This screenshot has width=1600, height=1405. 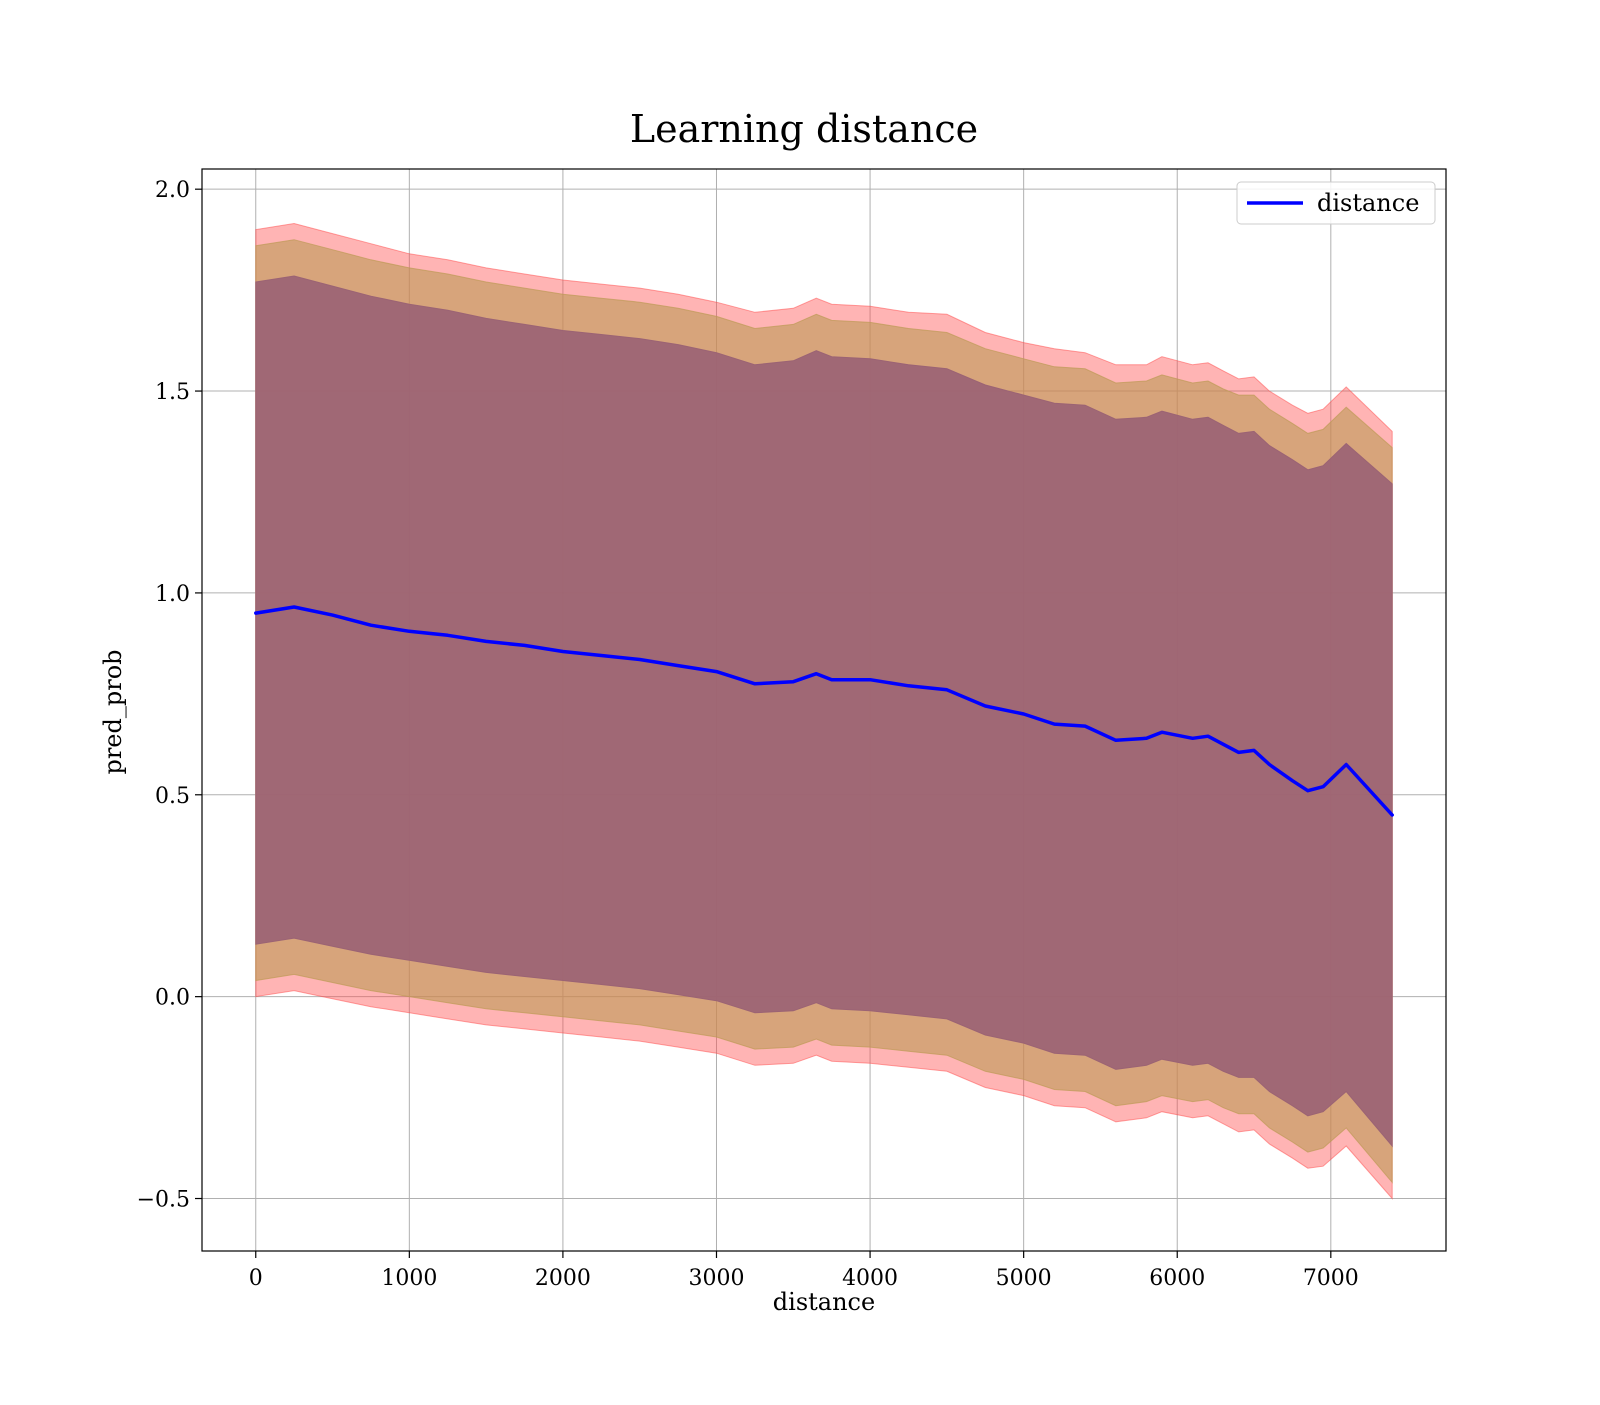 I want to click on legend-box, so click(x=1336, y=203).